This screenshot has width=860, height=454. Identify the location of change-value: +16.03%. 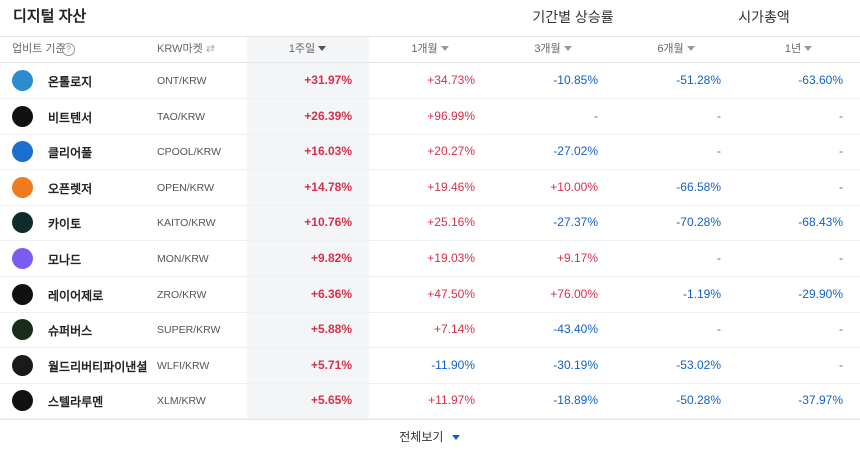
(328, 151).